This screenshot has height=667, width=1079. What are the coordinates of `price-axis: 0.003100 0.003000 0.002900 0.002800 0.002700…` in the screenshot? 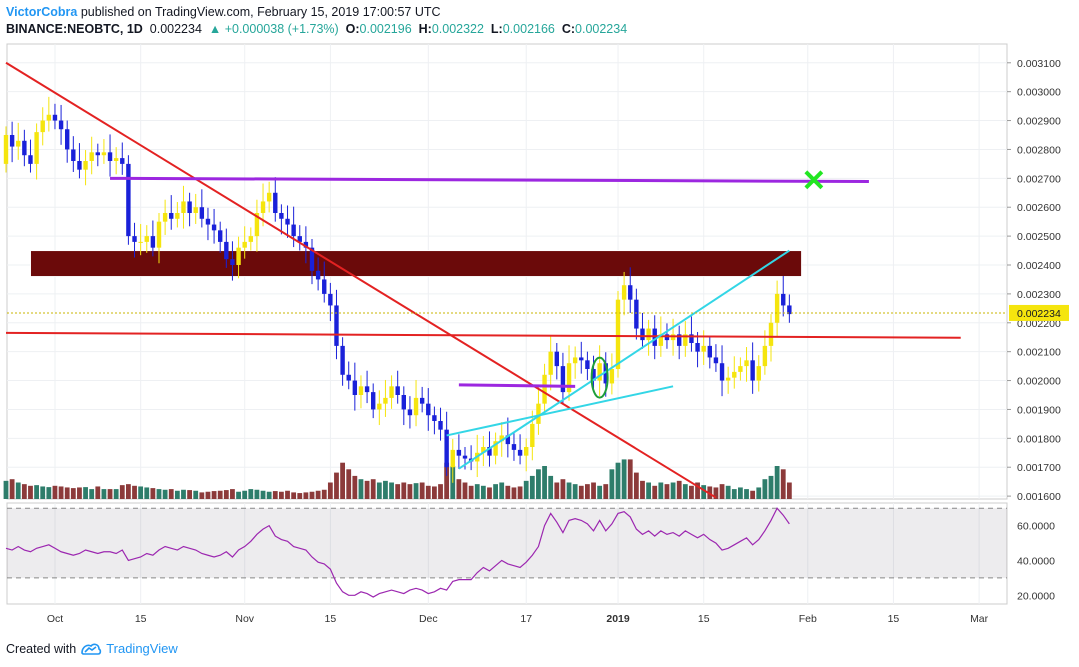 It's located at (1038, 280).